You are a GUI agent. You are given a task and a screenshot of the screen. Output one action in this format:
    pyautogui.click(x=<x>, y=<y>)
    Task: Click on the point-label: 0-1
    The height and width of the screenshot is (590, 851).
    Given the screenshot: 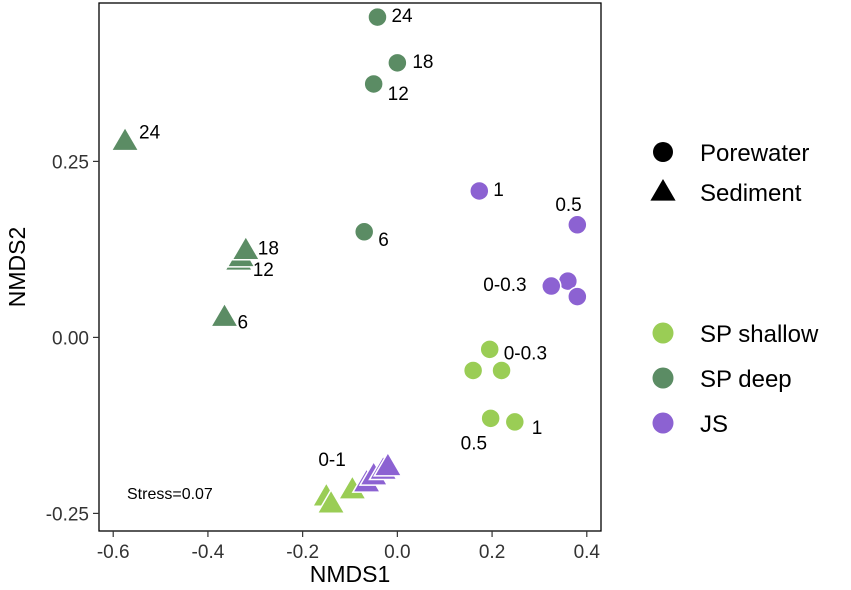 What is the action you would take?
    pyautogui.click(x=331, y=460)
    